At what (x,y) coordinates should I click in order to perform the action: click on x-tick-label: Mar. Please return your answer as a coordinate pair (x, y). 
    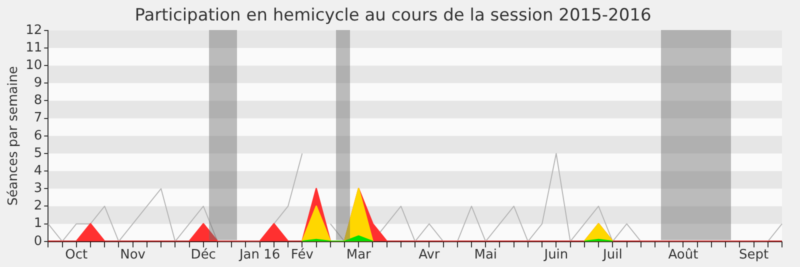
    Looking at the image, I should click on (359, 255).